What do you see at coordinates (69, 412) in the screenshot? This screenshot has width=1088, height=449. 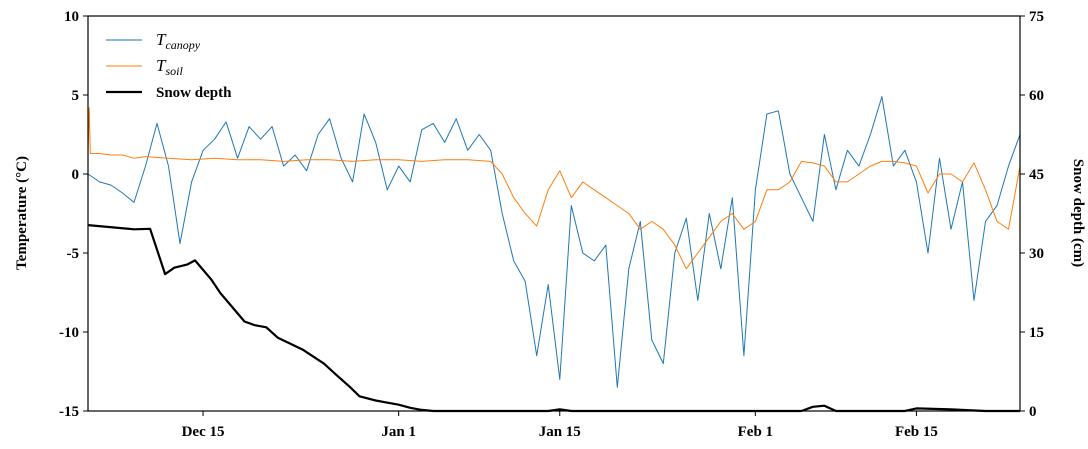 I see `y-tick-label: -15` at bounding box center [69, 412].